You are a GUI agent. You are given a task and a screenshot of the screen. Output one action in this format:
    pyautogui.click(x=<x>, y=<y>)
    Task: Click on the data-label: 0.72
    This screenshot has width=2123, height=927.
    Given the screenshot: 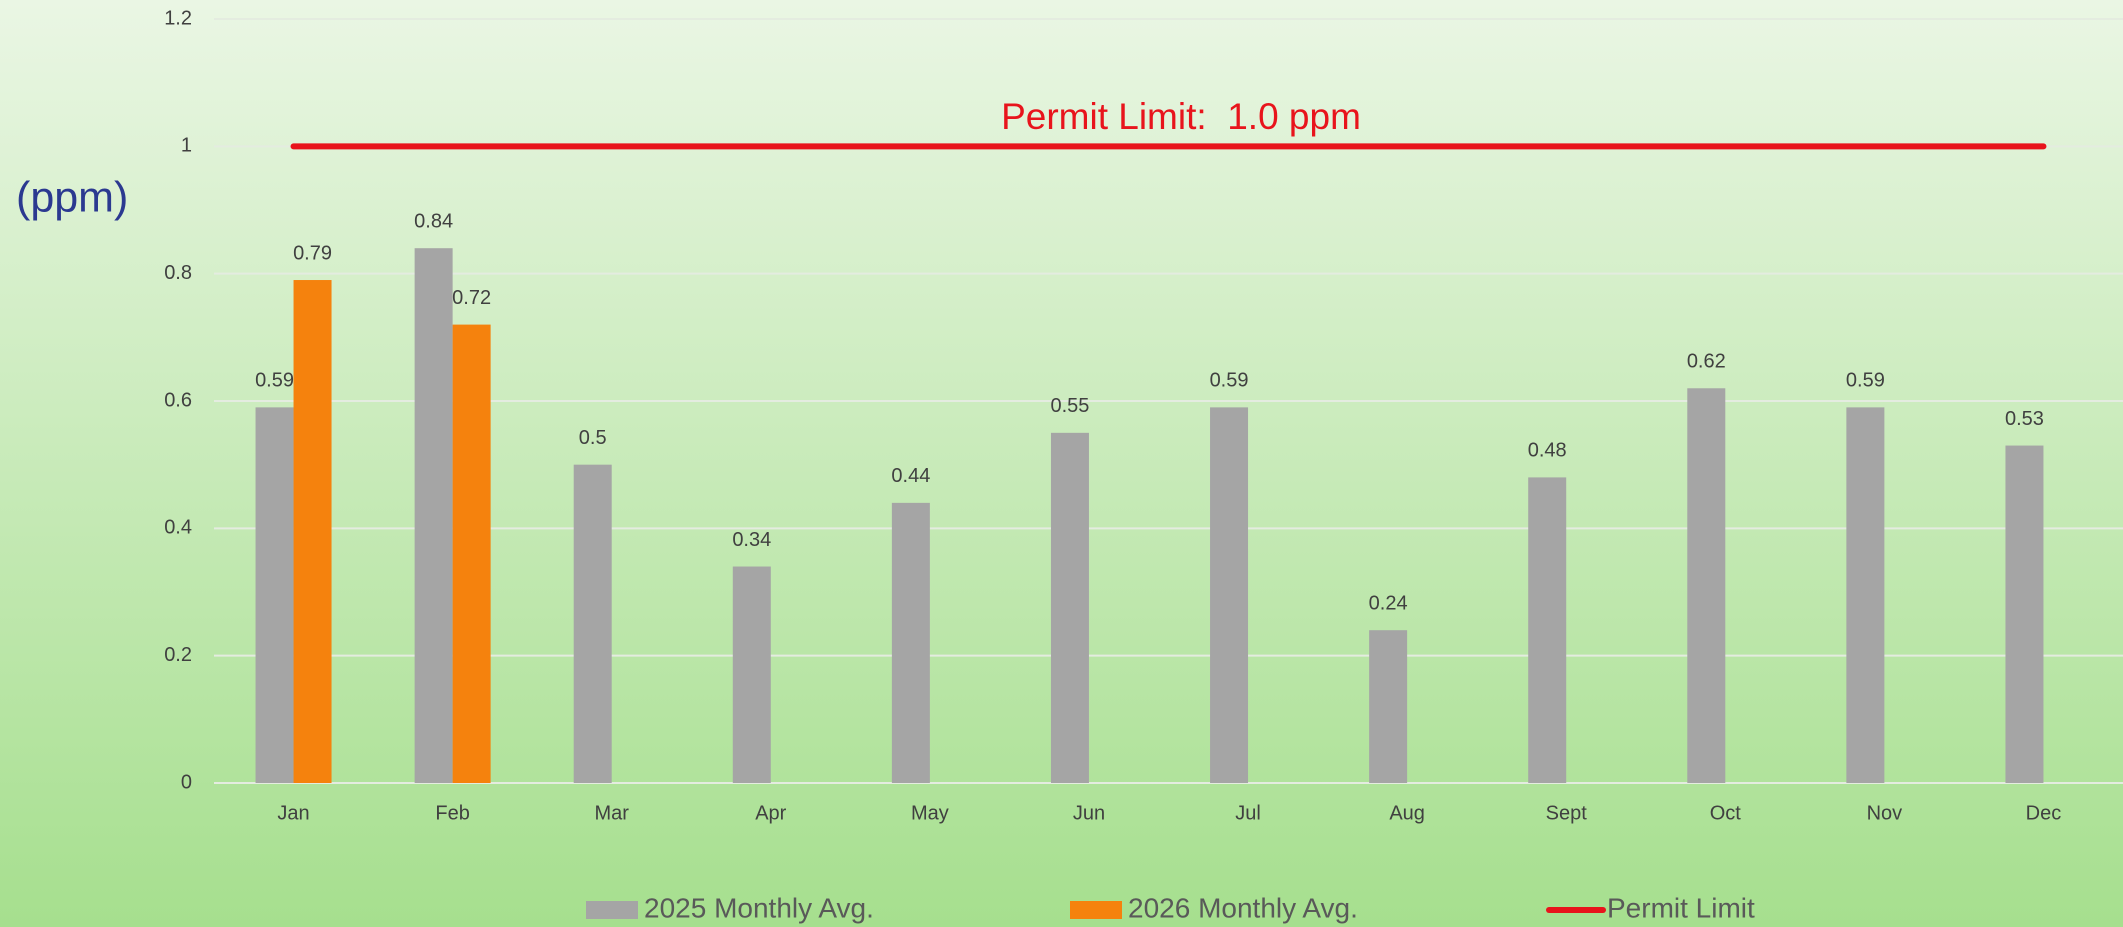 What is the action you would take?
    pyautogui.click(x=471, y=298)
    